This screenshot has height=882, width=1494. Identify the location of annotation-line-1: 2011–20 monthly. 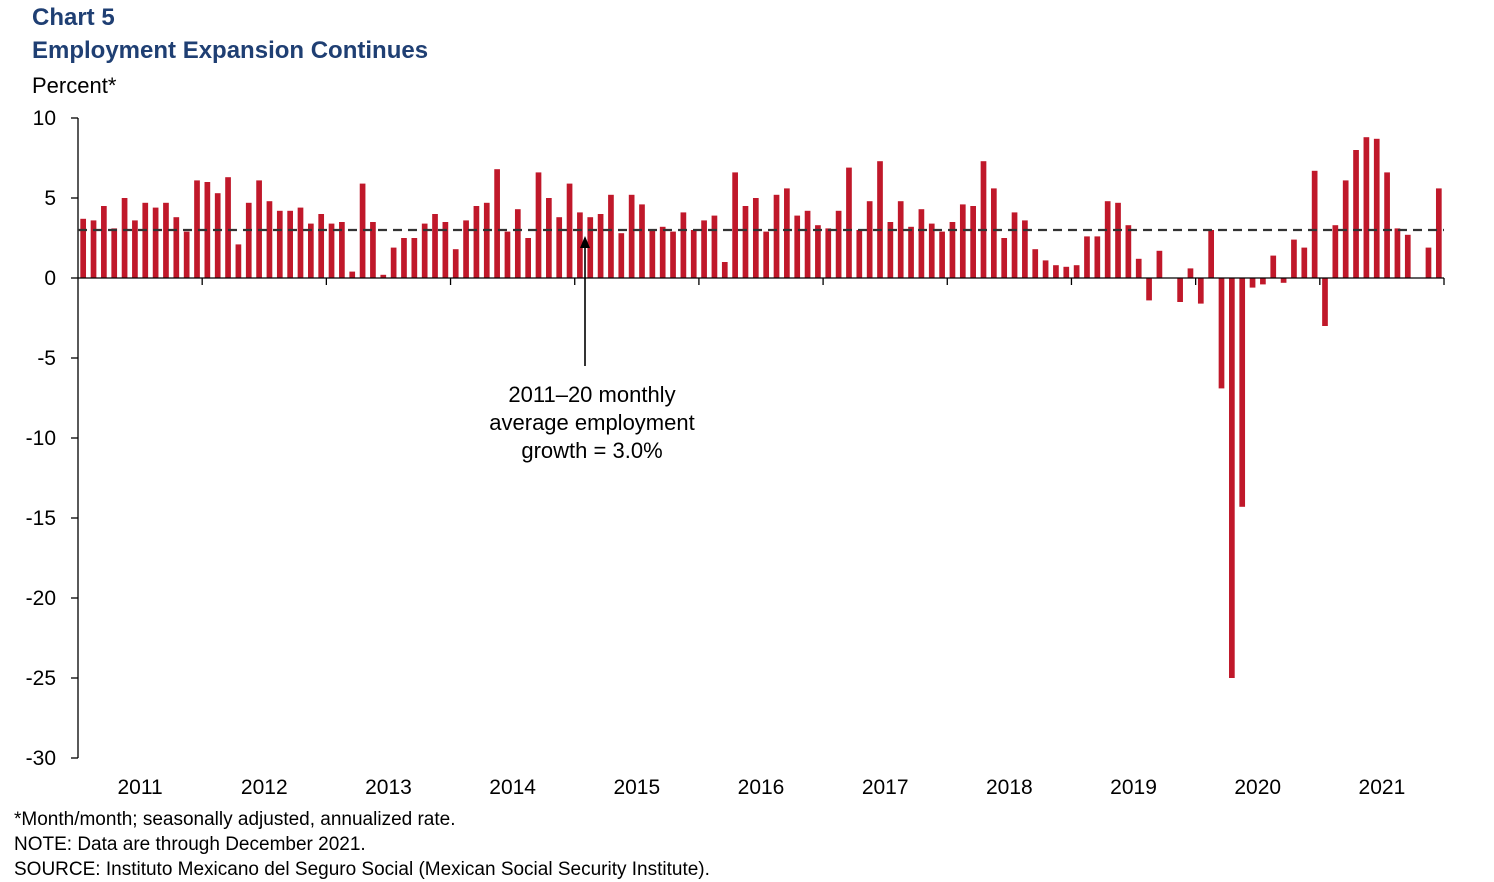
(592, 394).